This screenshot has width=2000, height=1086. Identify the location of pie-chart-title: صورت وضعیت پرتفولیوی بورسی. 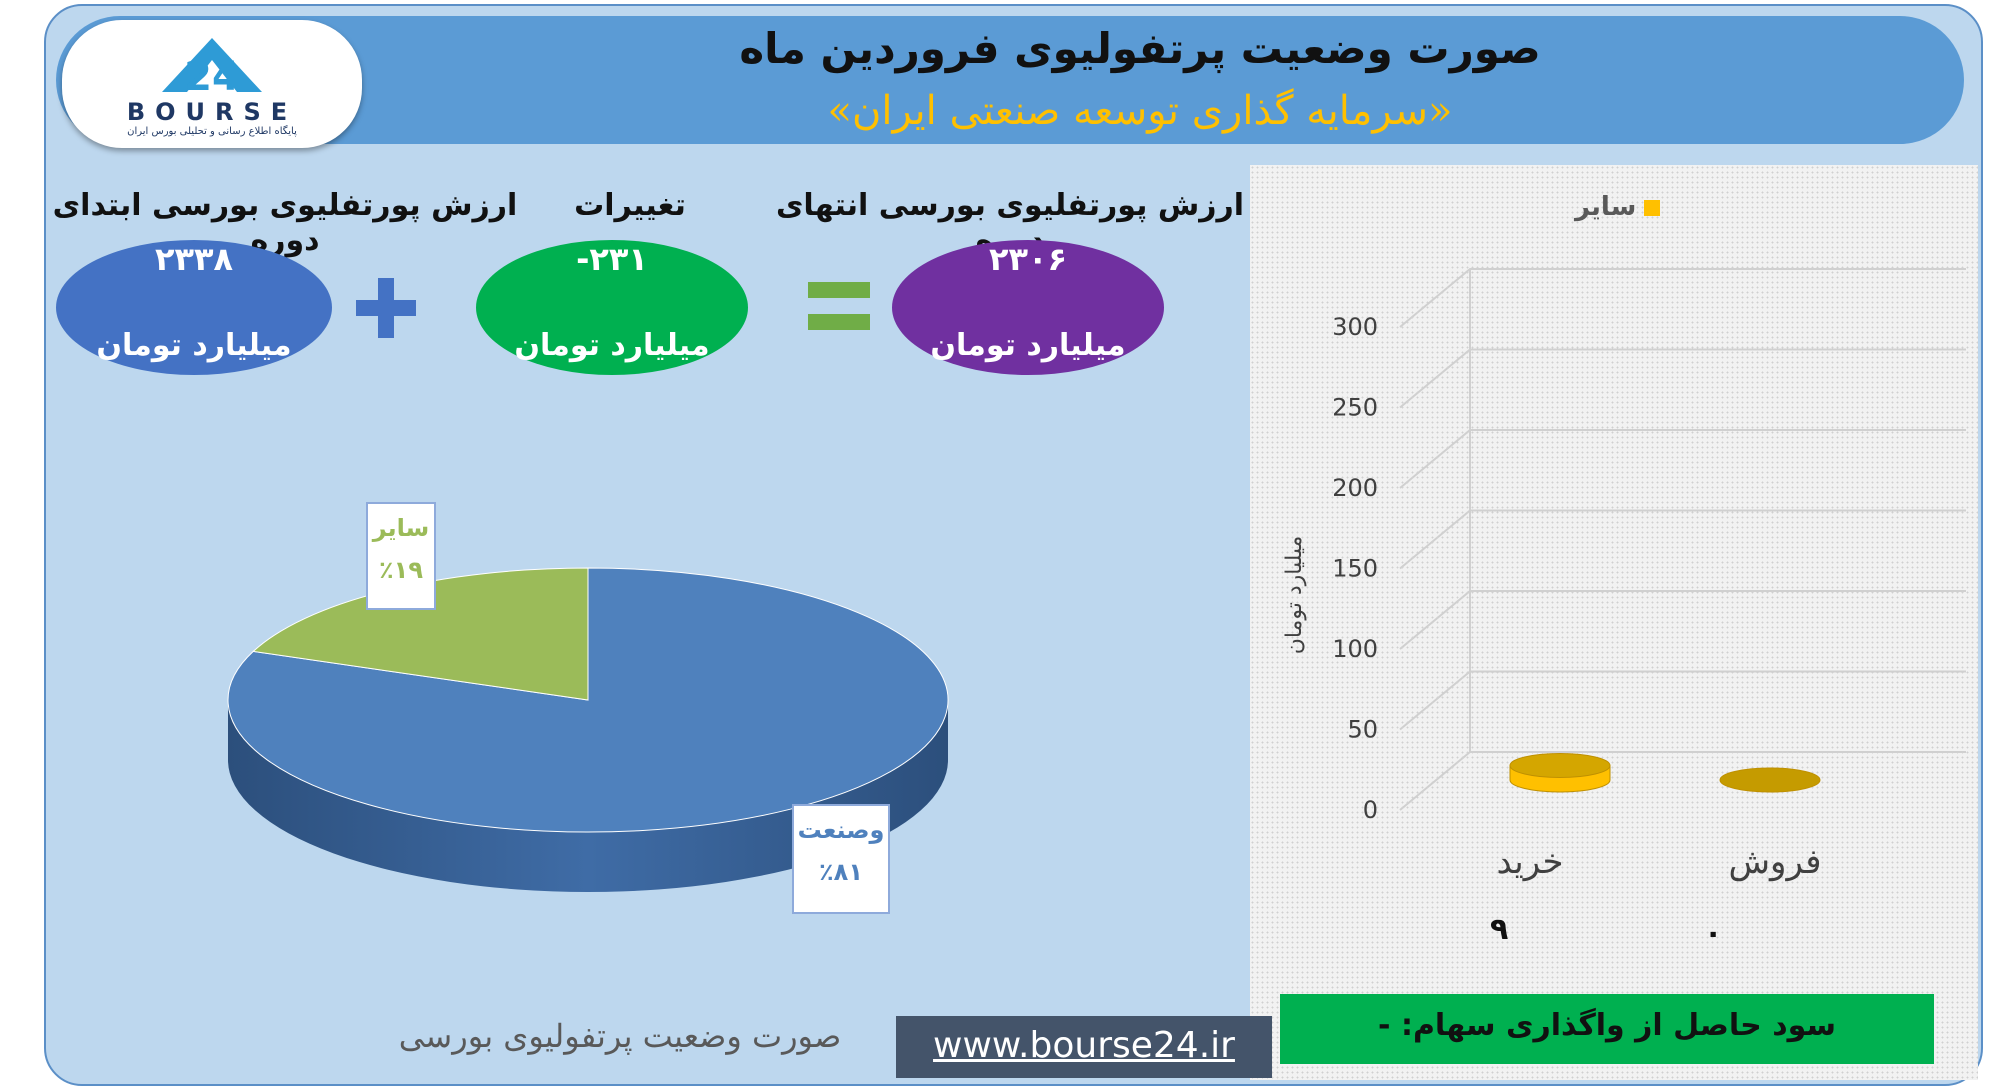
(620, 1036).